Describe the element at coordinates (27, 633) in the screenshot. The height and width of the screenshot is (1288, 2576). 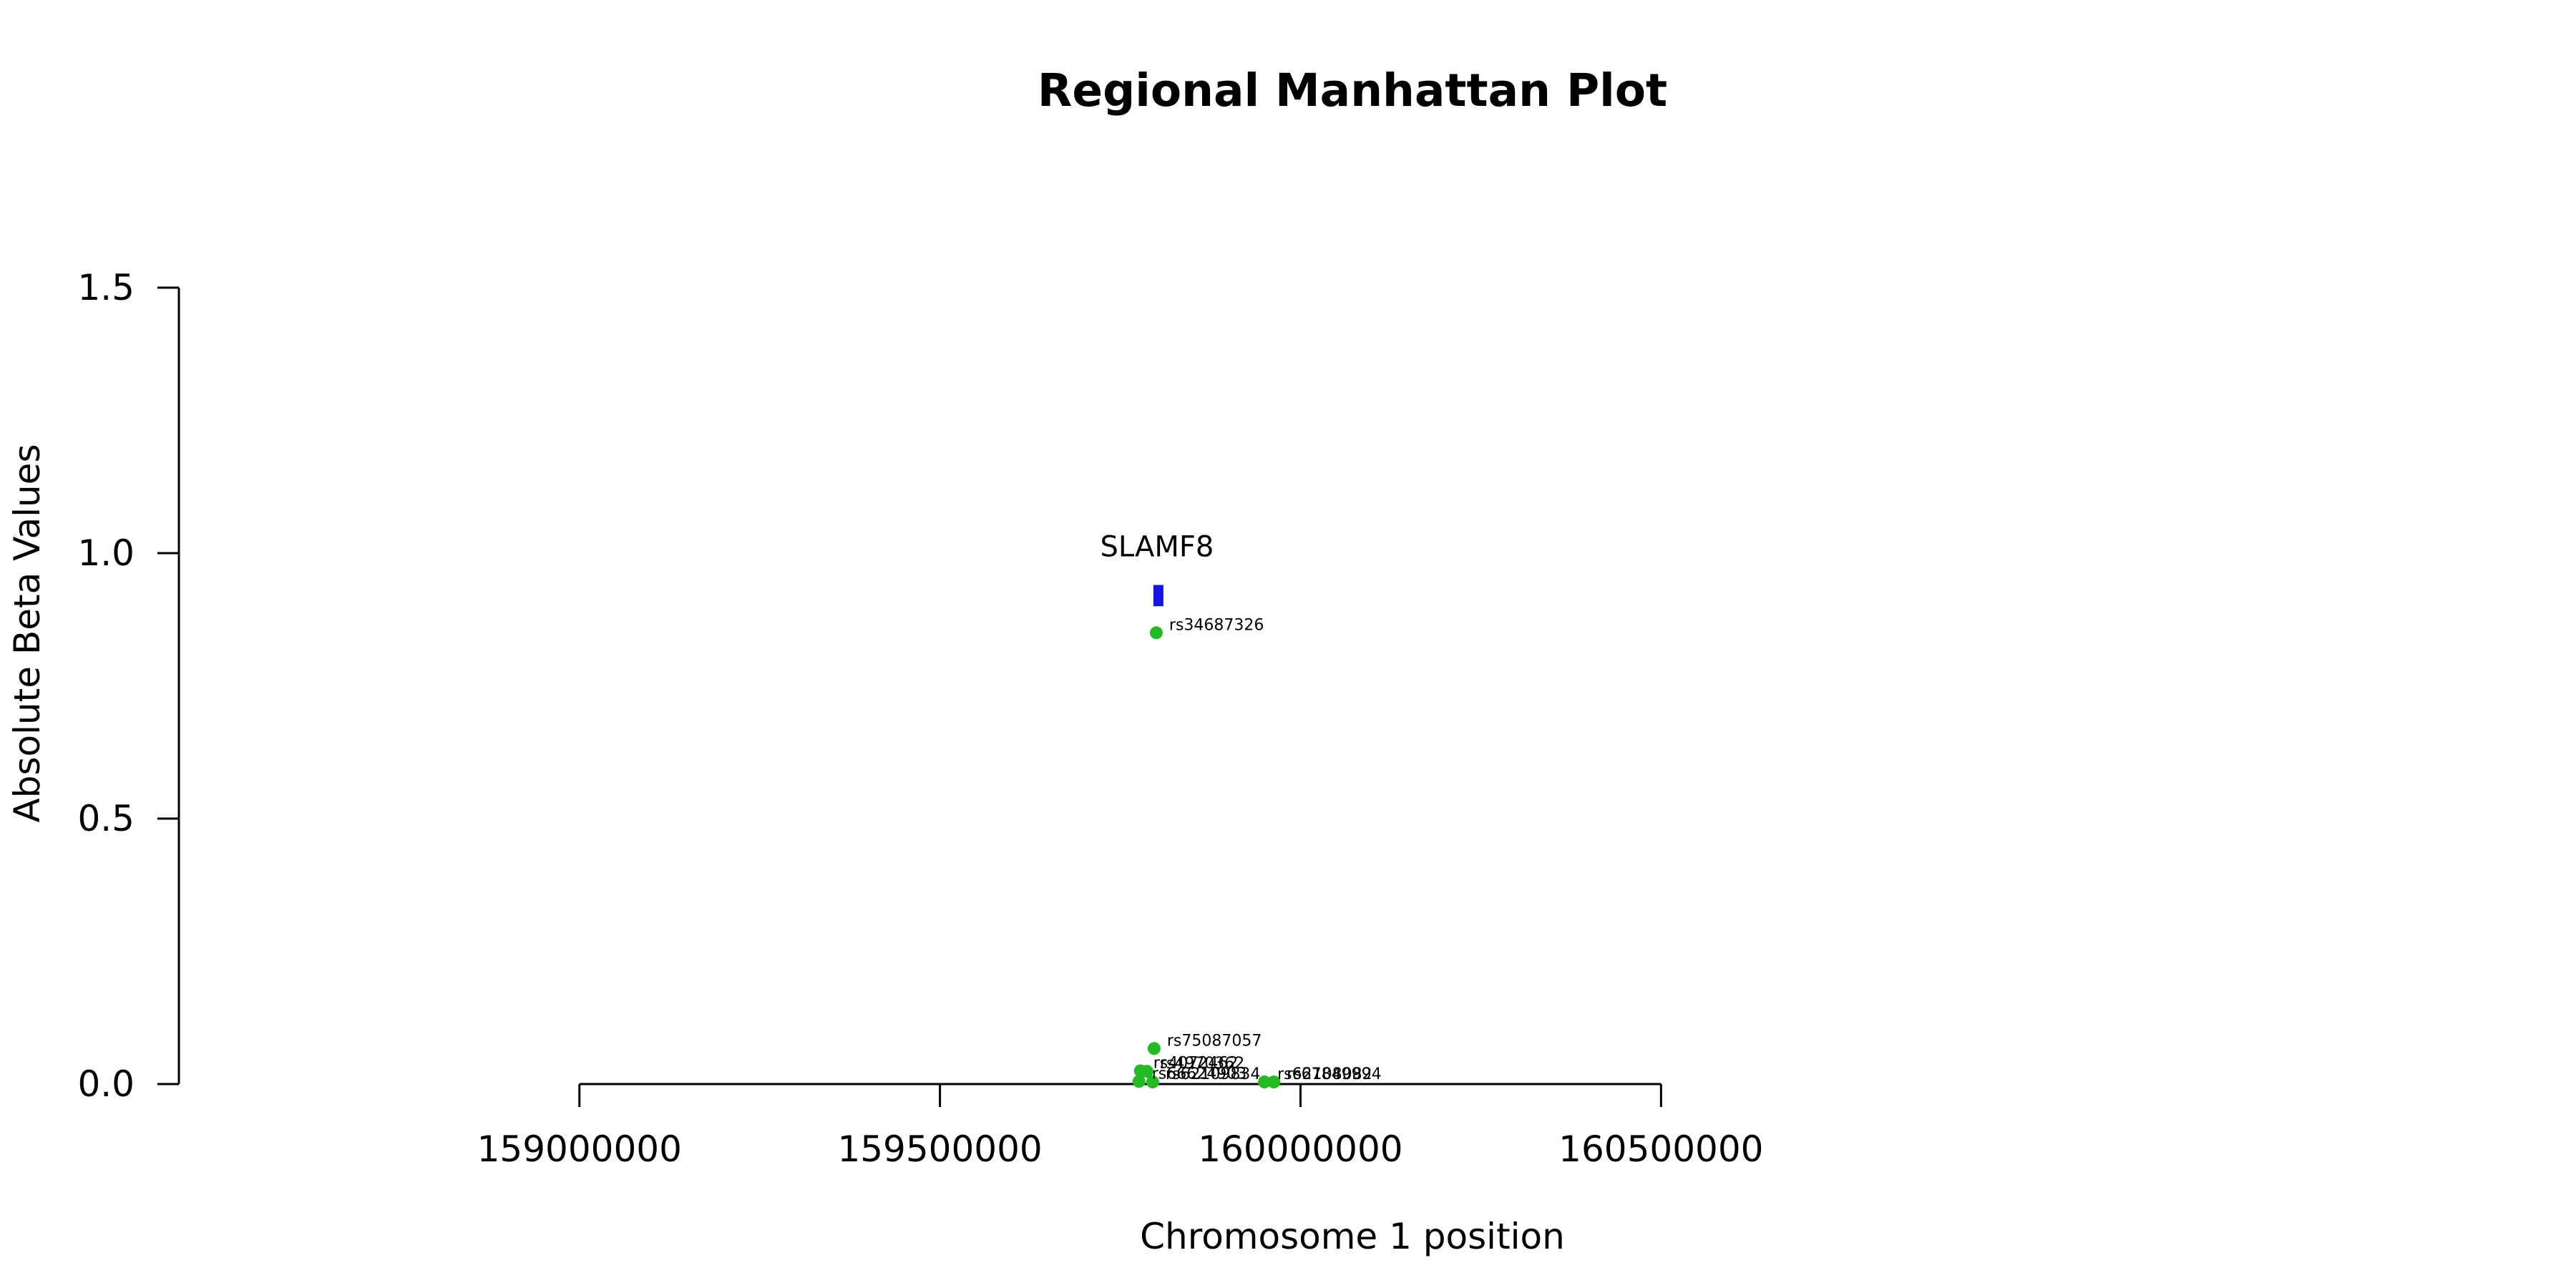
I see `y-axis-label: Absolute Beta Values` at that location.